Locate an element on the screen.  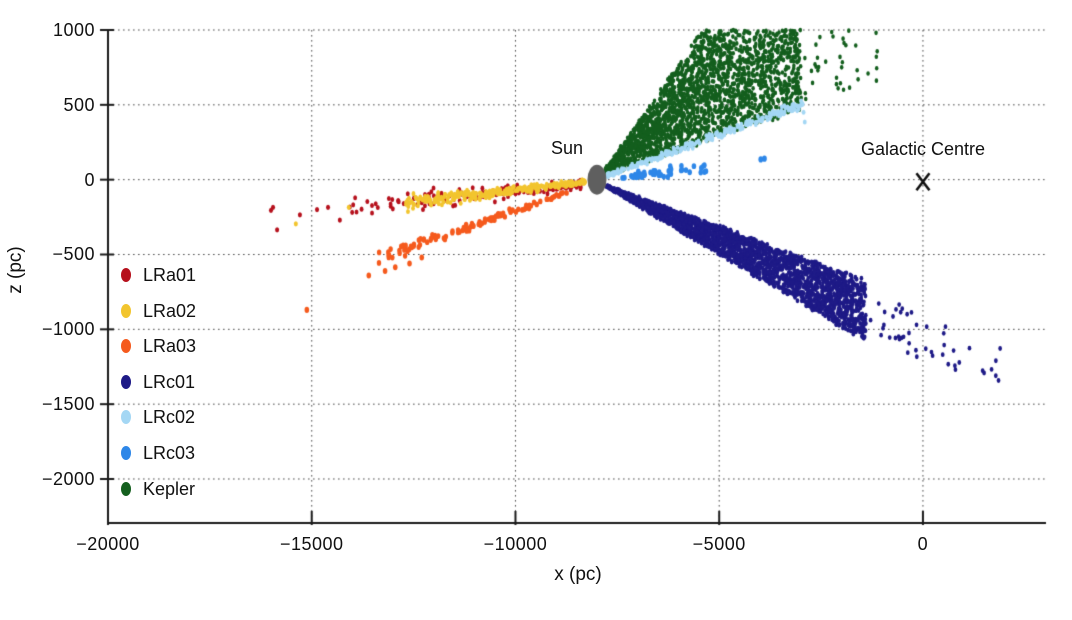
y-tick-label: −500 is located at coordinates (73, 254).